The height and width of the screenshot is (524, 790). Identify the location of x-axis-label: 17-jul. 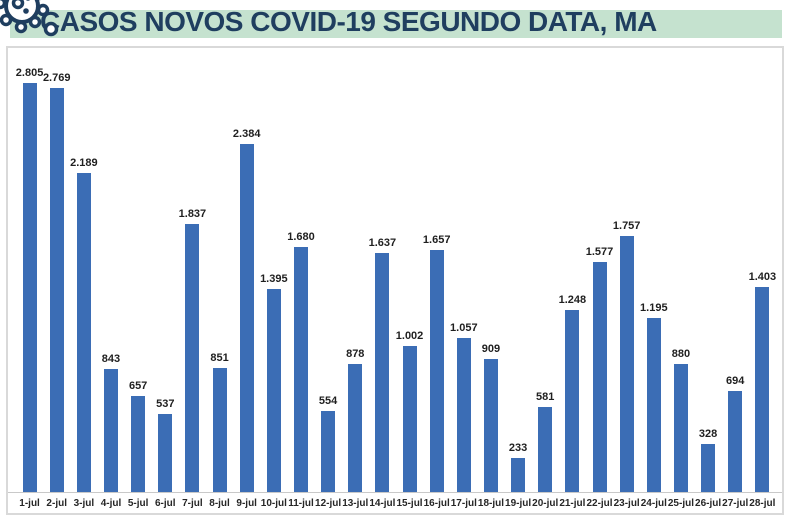
(463, 503).